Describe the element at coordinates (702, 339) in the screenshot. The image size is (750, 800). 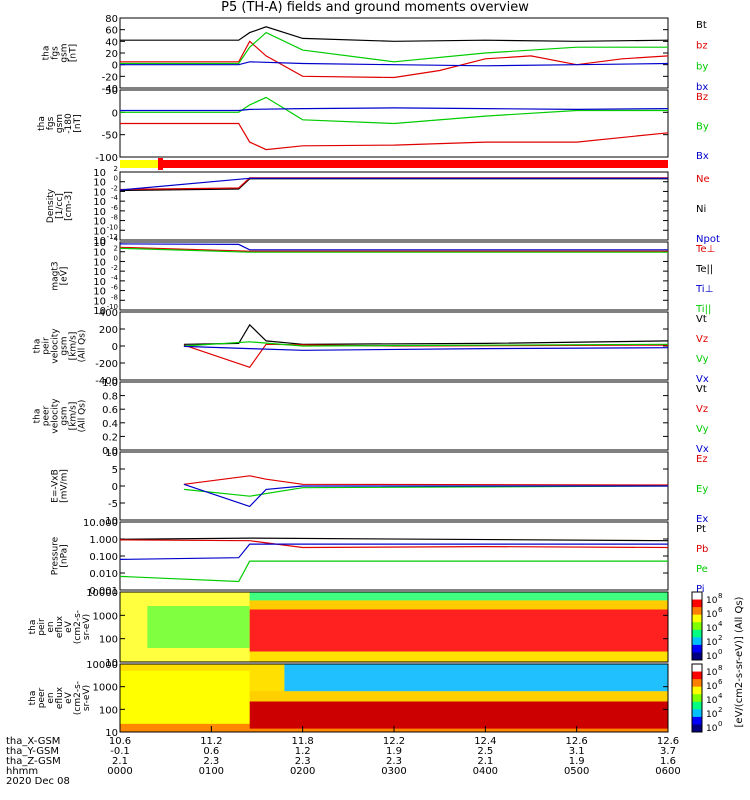
I see `legend-peir_velocity-Vz: Vz` at that location.